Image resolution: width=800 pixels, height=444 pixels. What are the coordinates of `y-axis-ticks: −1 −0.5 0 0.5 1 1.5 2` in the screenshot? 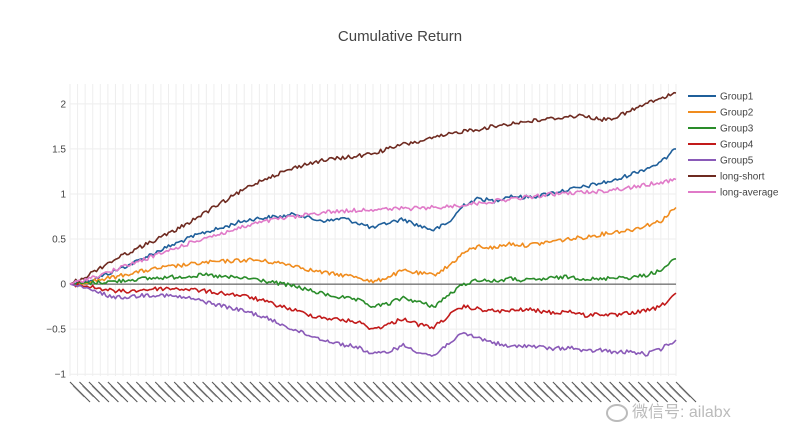 It's located at (56, 239).